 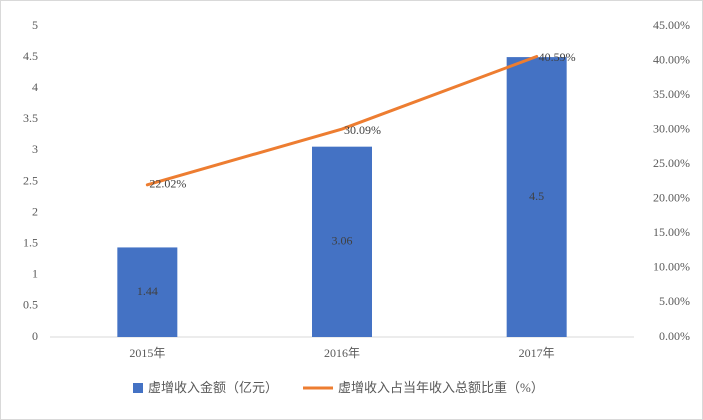 What do you see at coordinates (35, 87) in the screenshot?
I see `y-tick-label: 4` at bounding box center [35, 87].